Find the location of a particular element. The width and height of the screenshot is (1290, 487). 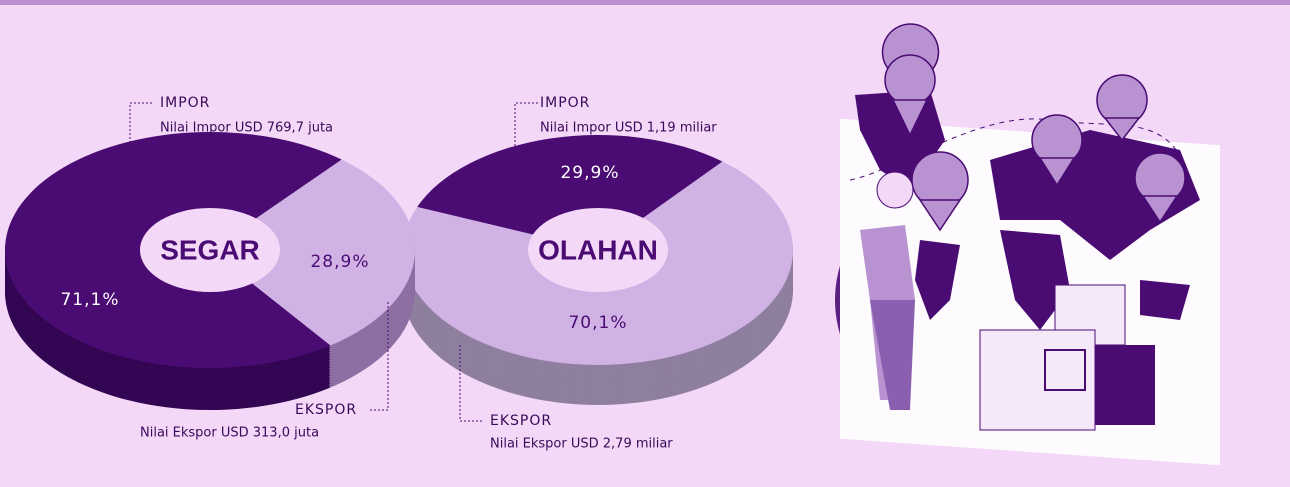

annotation: Nilai Impor USD 1,19 miliar is located at coordinates (628, 128).